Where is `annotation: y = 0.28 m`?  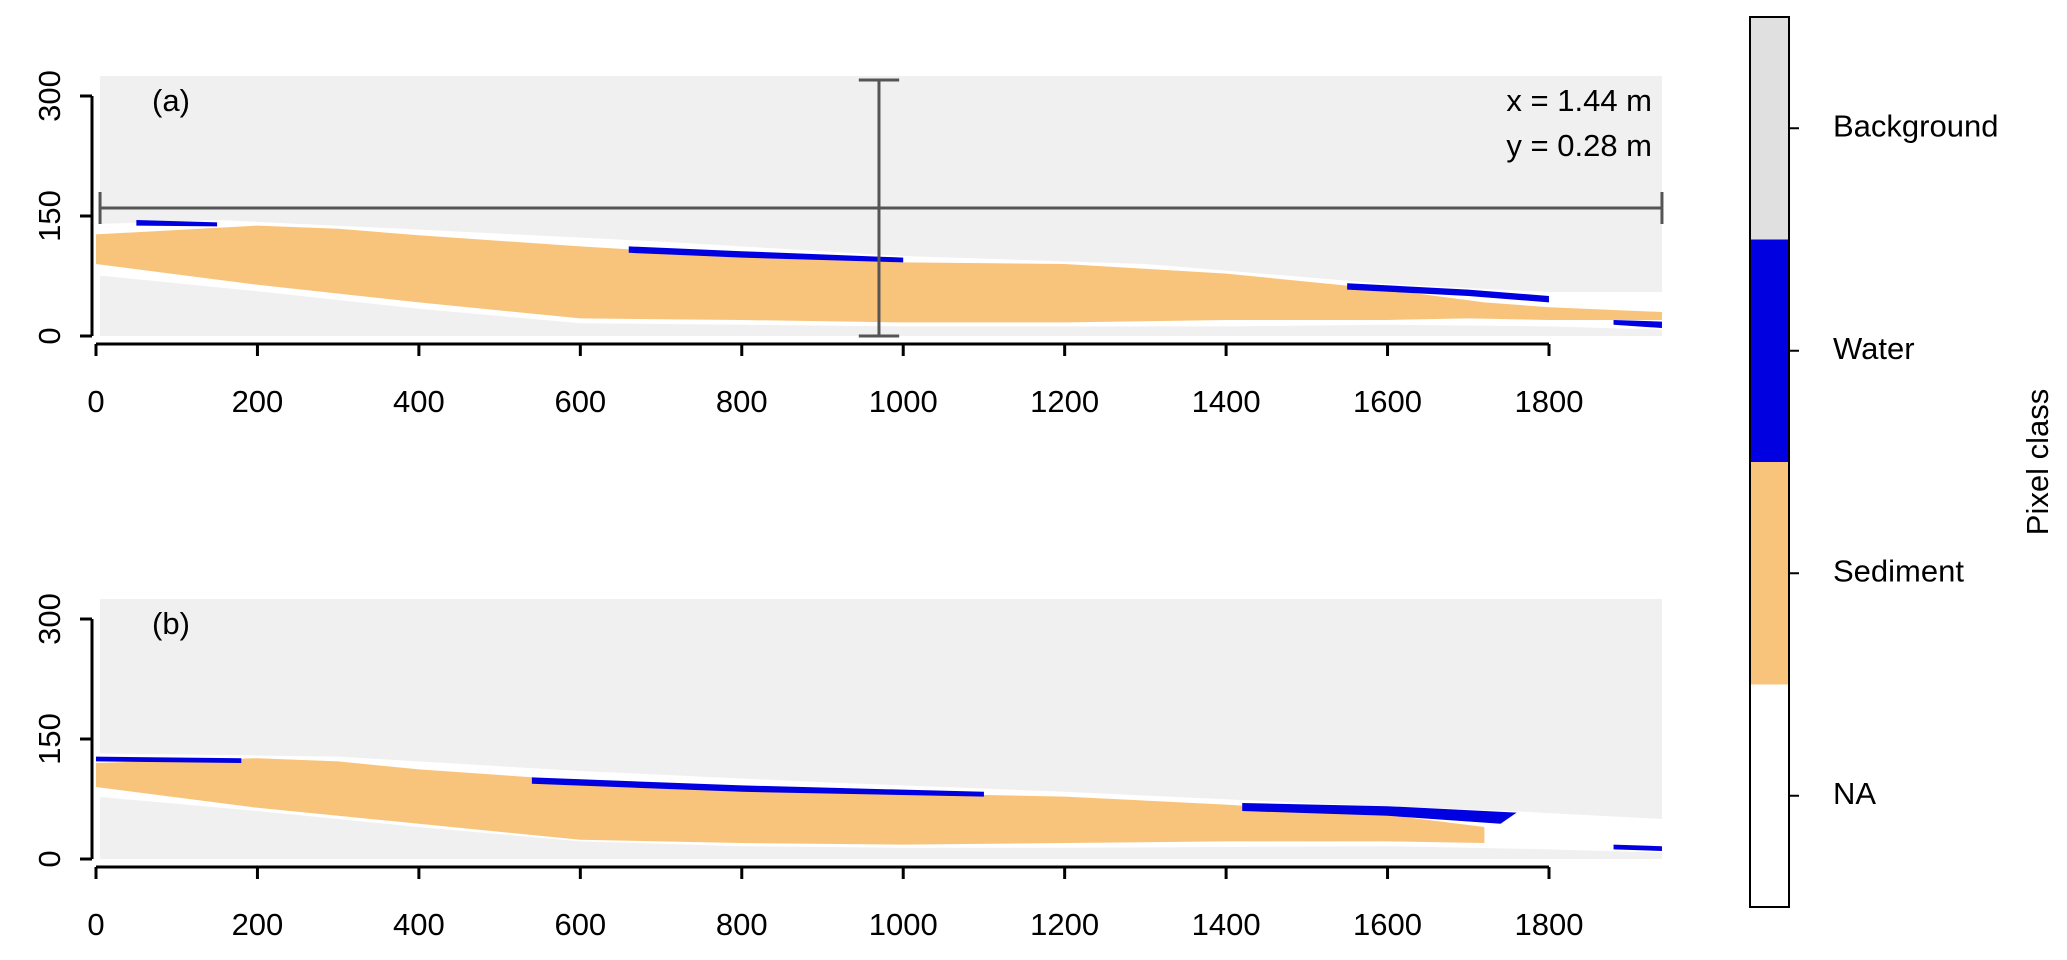
annotation: y = 0.28 m is located at coordinates (1579, 145).